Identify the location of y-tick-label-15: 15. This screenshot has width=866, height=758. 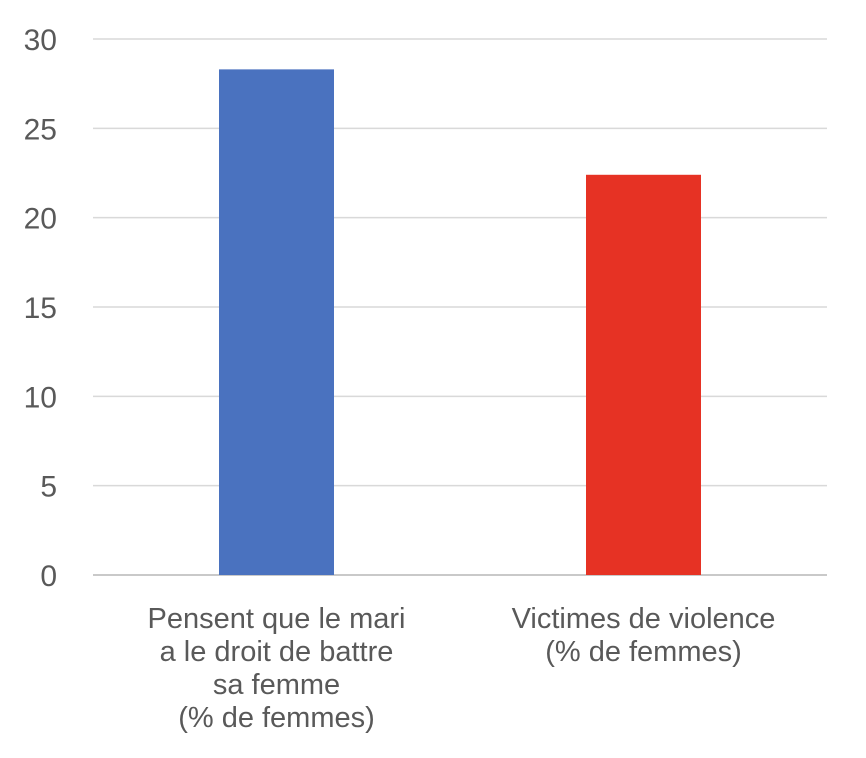
(40, 308).